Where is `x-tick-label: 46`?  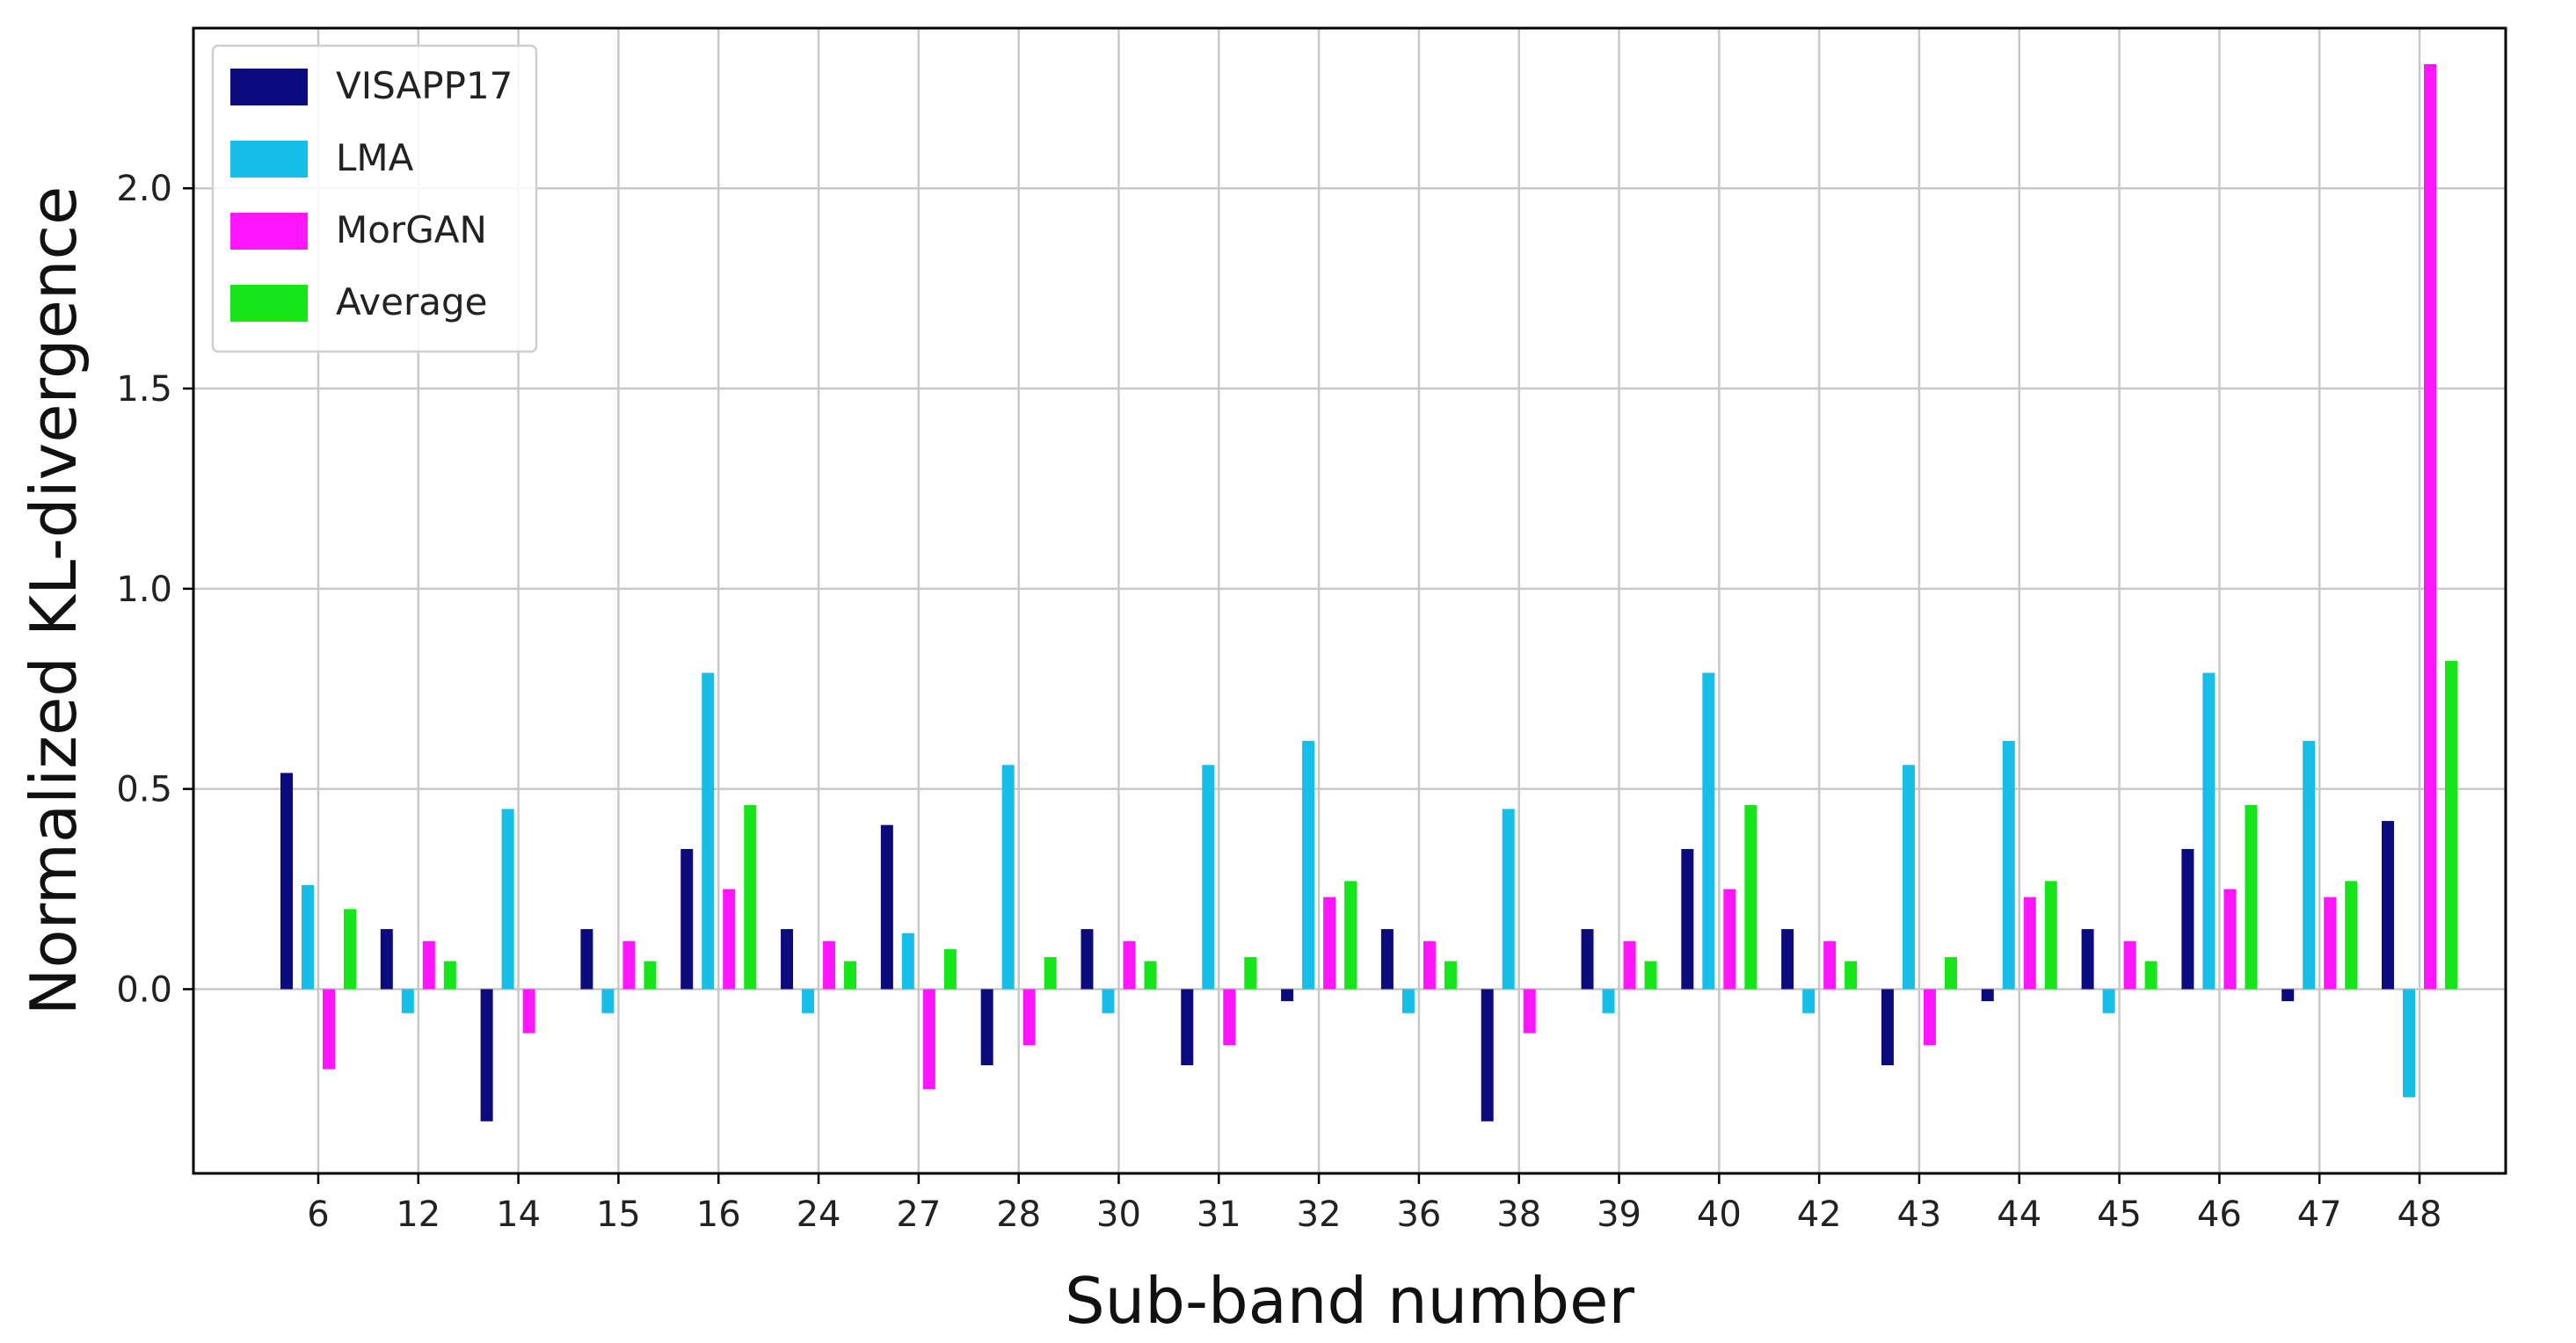 x-tick-label: 46 is located at coordinates (2219, 1214).